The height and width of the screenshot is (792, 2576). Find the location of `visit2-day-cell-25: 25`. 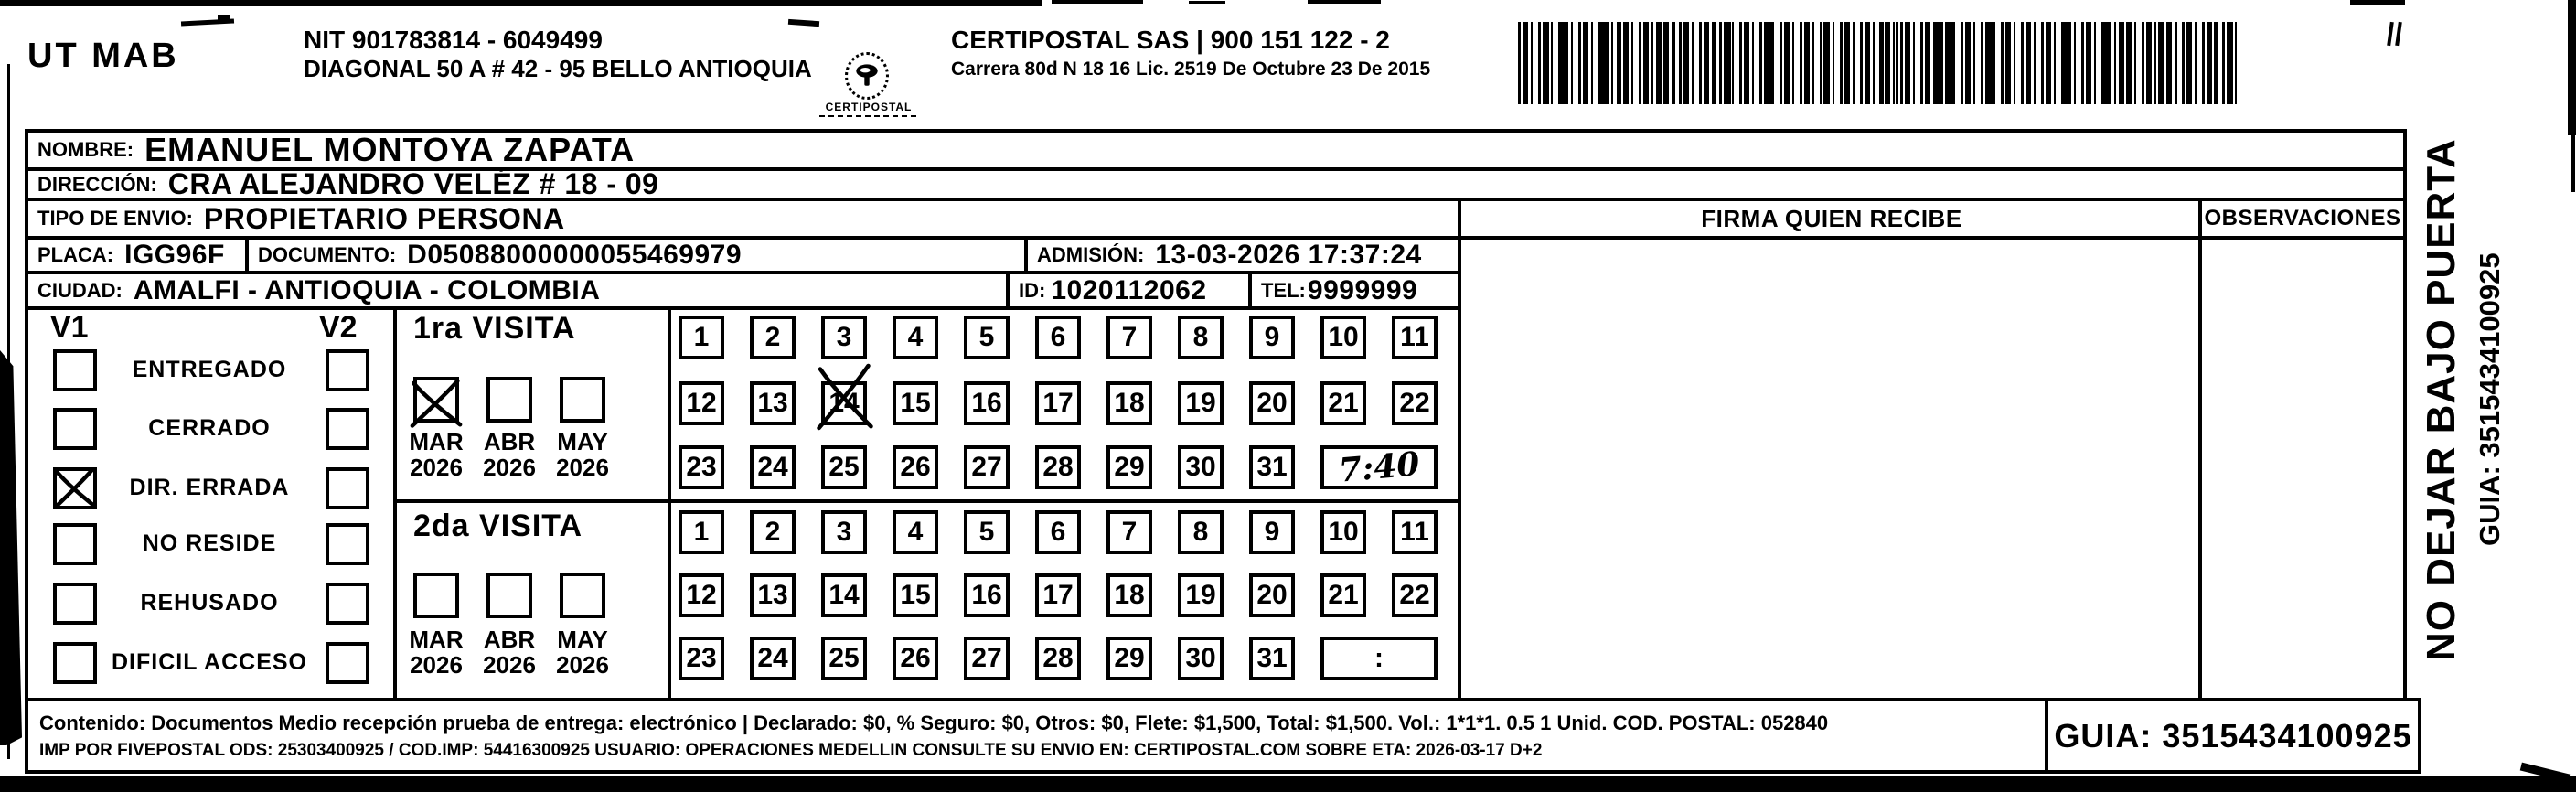

visit2-day-cell-25: 25 is located at coordinates (844, 658).